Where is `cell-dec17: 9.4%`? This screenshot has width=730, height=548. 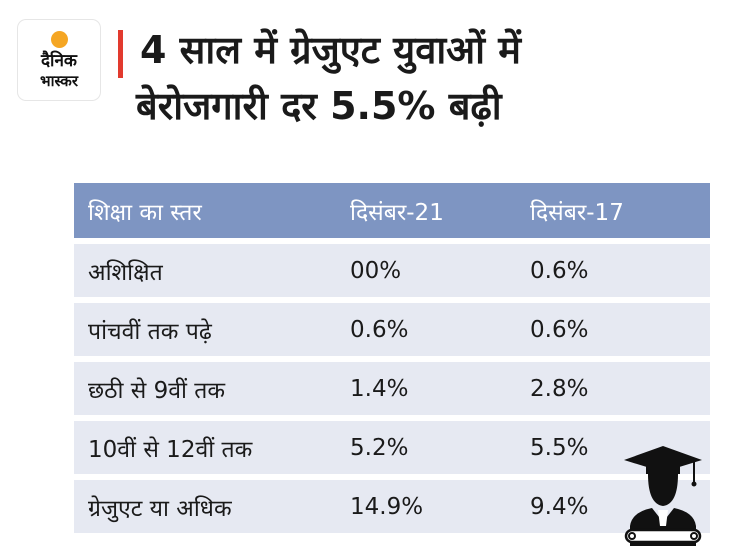 cell-dec17: 9.4% is located at coordinates (559, 506).